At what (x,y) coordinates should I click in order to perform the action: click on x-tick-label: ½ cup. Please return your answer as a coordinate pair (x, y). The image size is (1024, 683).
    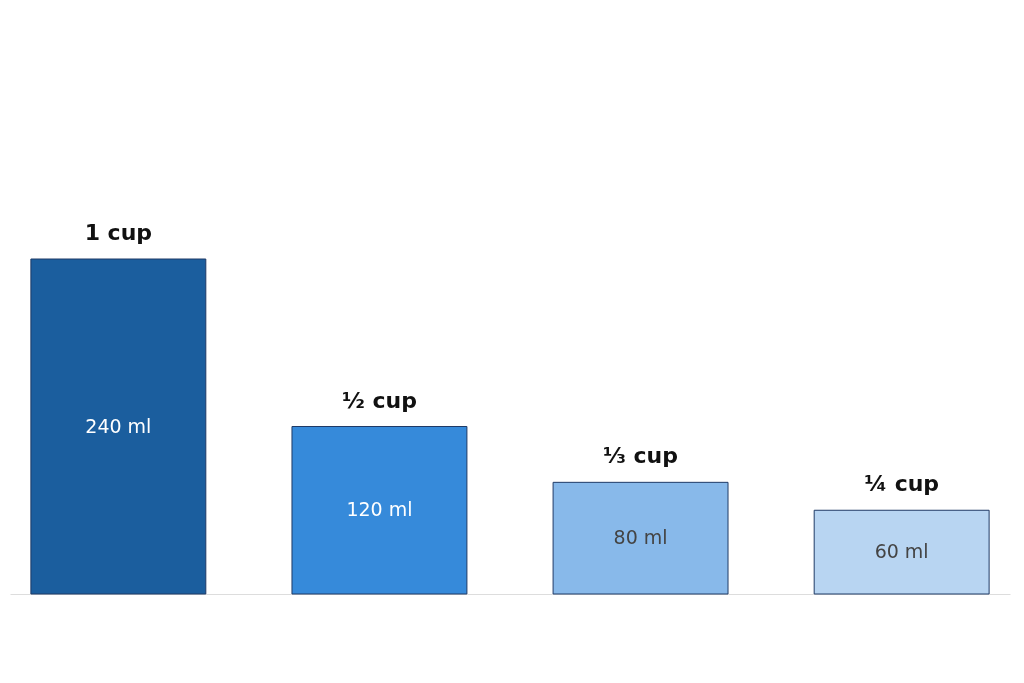
    Looking at the image, I should click on (379, 400).